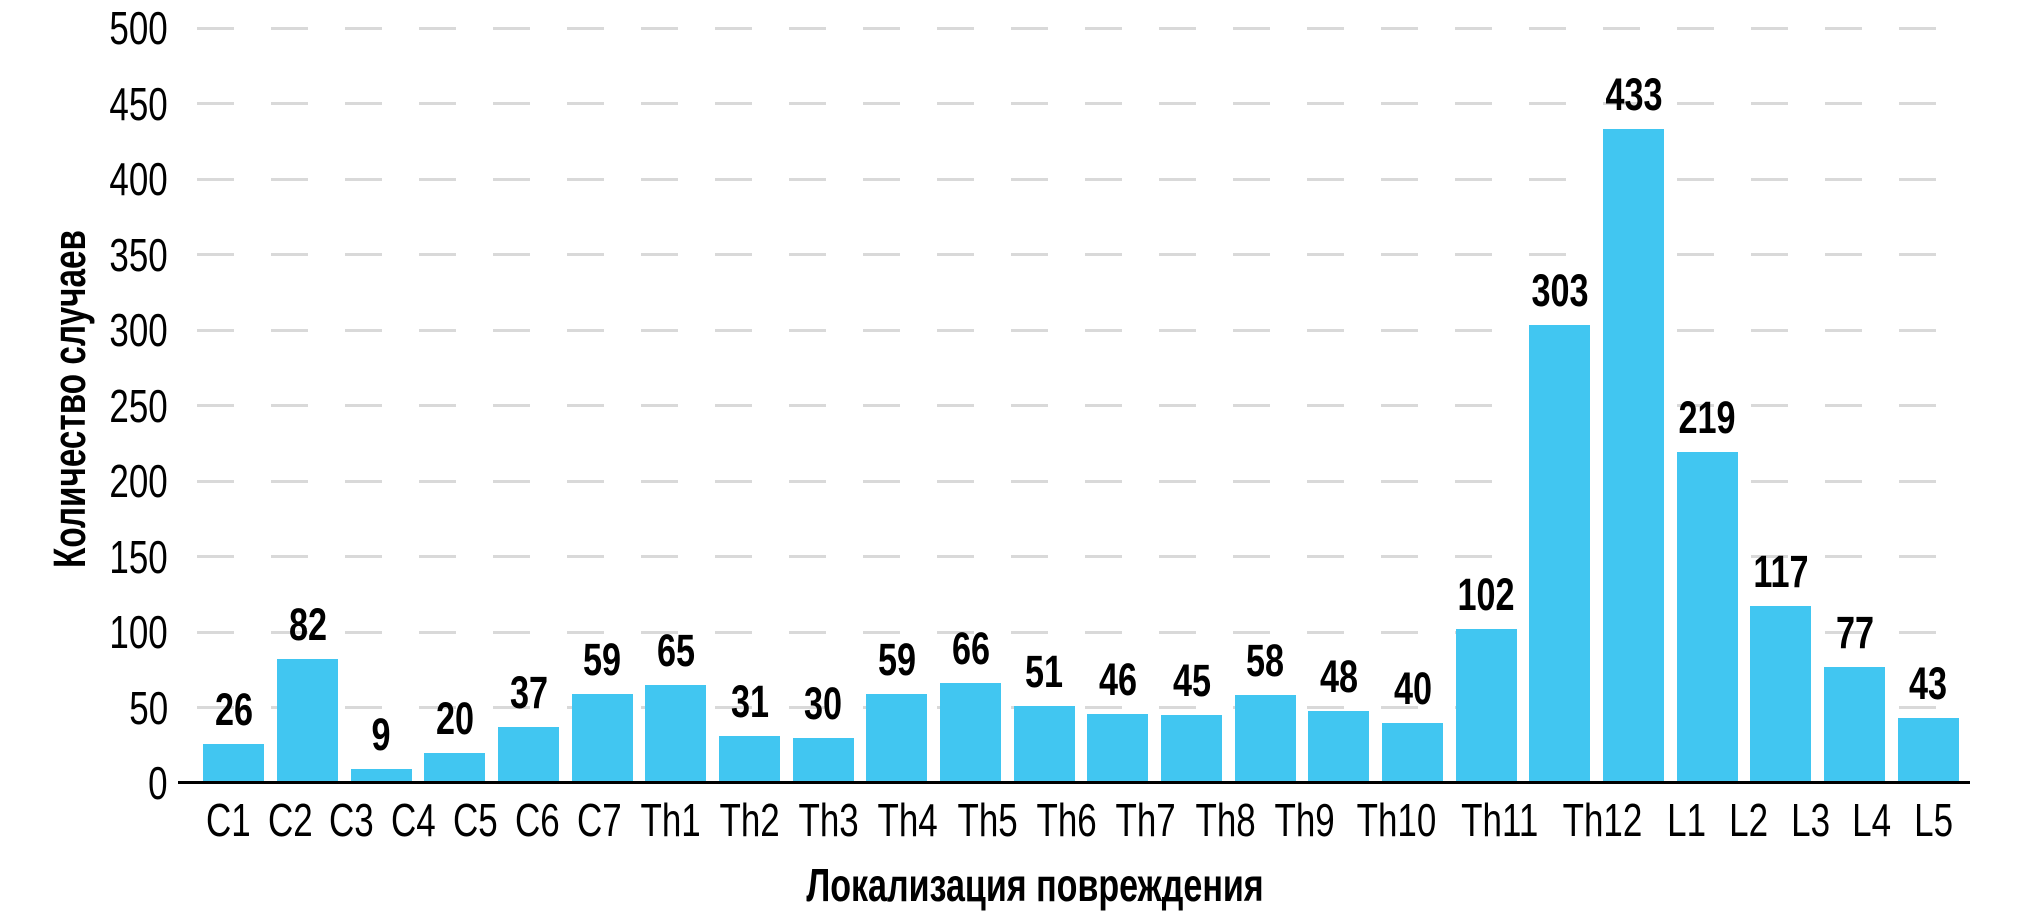 This screenshot has width=2020, height=917. What do you see at coordinates (600, 820) in the screenshot?
I see `x-category-label-C7: C7` at bounding box center [600, 820].